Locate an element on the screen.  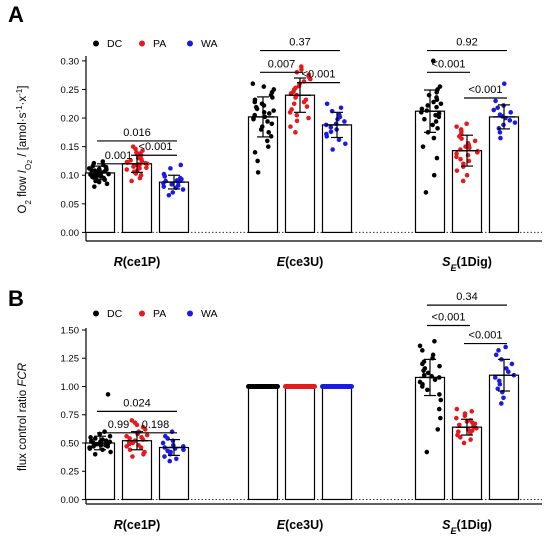
y-tick-label: 0.75 is located at coordinates (70, 415).